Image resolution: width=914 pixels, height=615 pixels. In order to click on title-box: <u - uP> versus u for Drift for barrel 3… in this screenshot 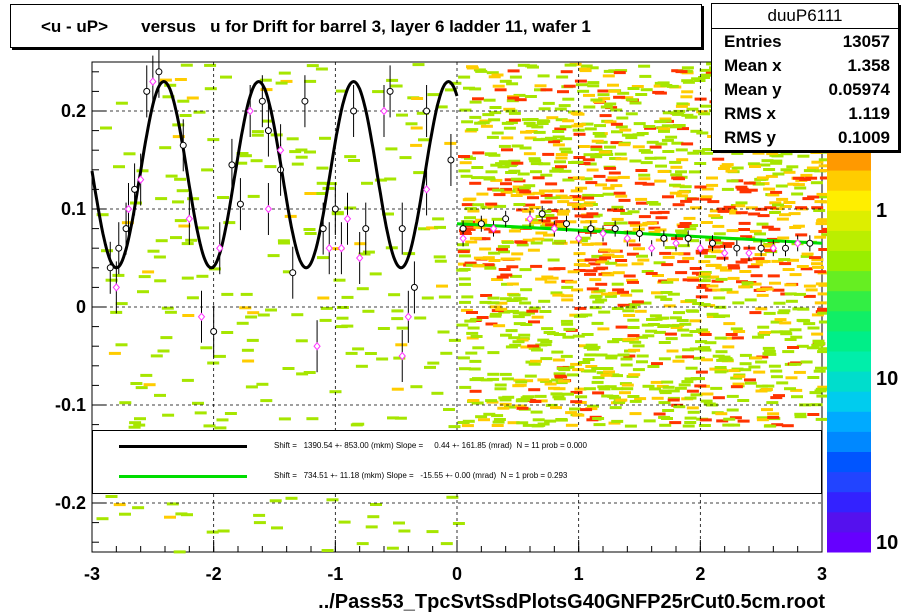, I will do `click(356, 26)`.